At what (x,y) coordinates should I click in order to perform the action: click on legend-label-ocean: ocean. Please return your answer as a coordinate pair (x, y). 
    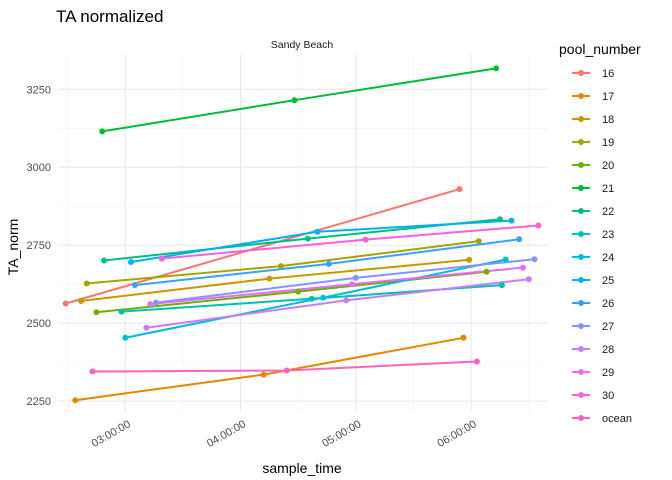
    Looking at the image, I should click on (617, 419).